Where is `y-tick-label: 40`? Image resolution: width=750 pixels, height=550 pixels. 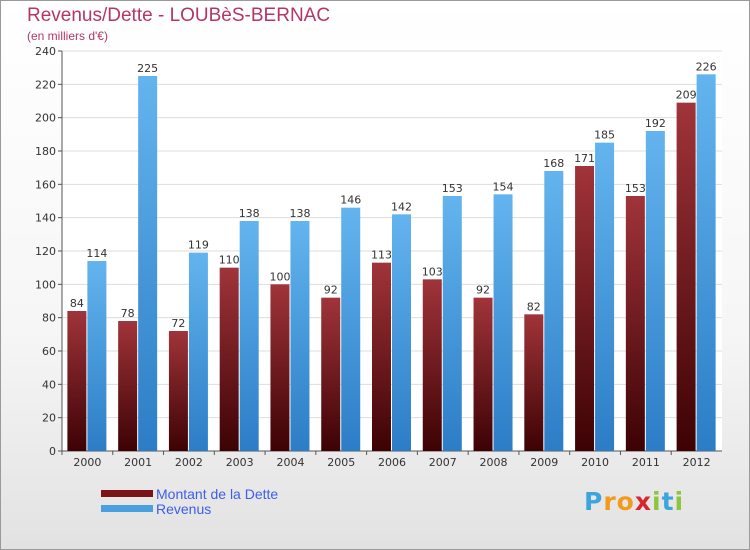
y-tick-label: 40 is located at coordinates (49, 384).